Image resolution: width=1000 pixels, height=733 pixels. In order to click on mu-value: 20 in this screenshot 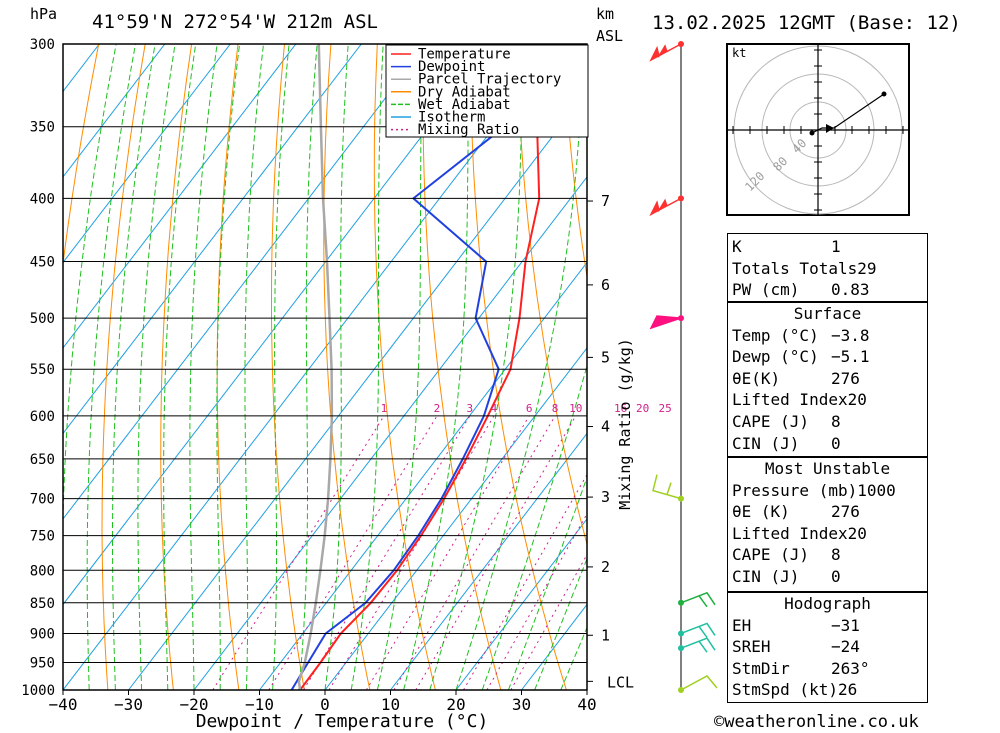, I will do `click(857, 533)`.